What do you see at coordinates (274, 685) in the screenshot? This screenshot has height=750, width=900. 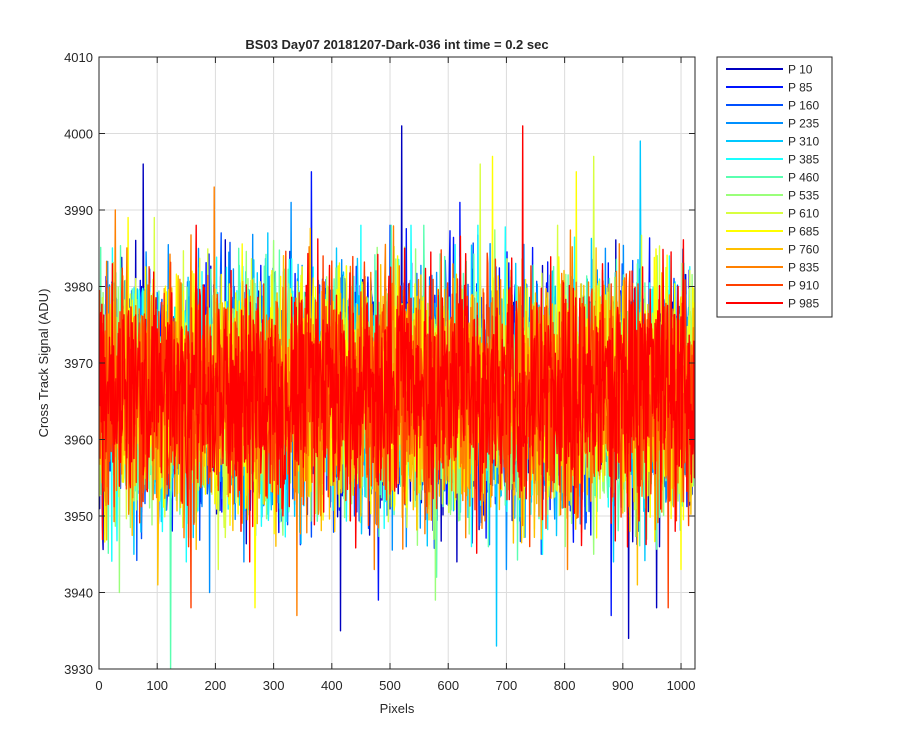 I see `x-tick-label: 300` at bounding box center [274, 685].